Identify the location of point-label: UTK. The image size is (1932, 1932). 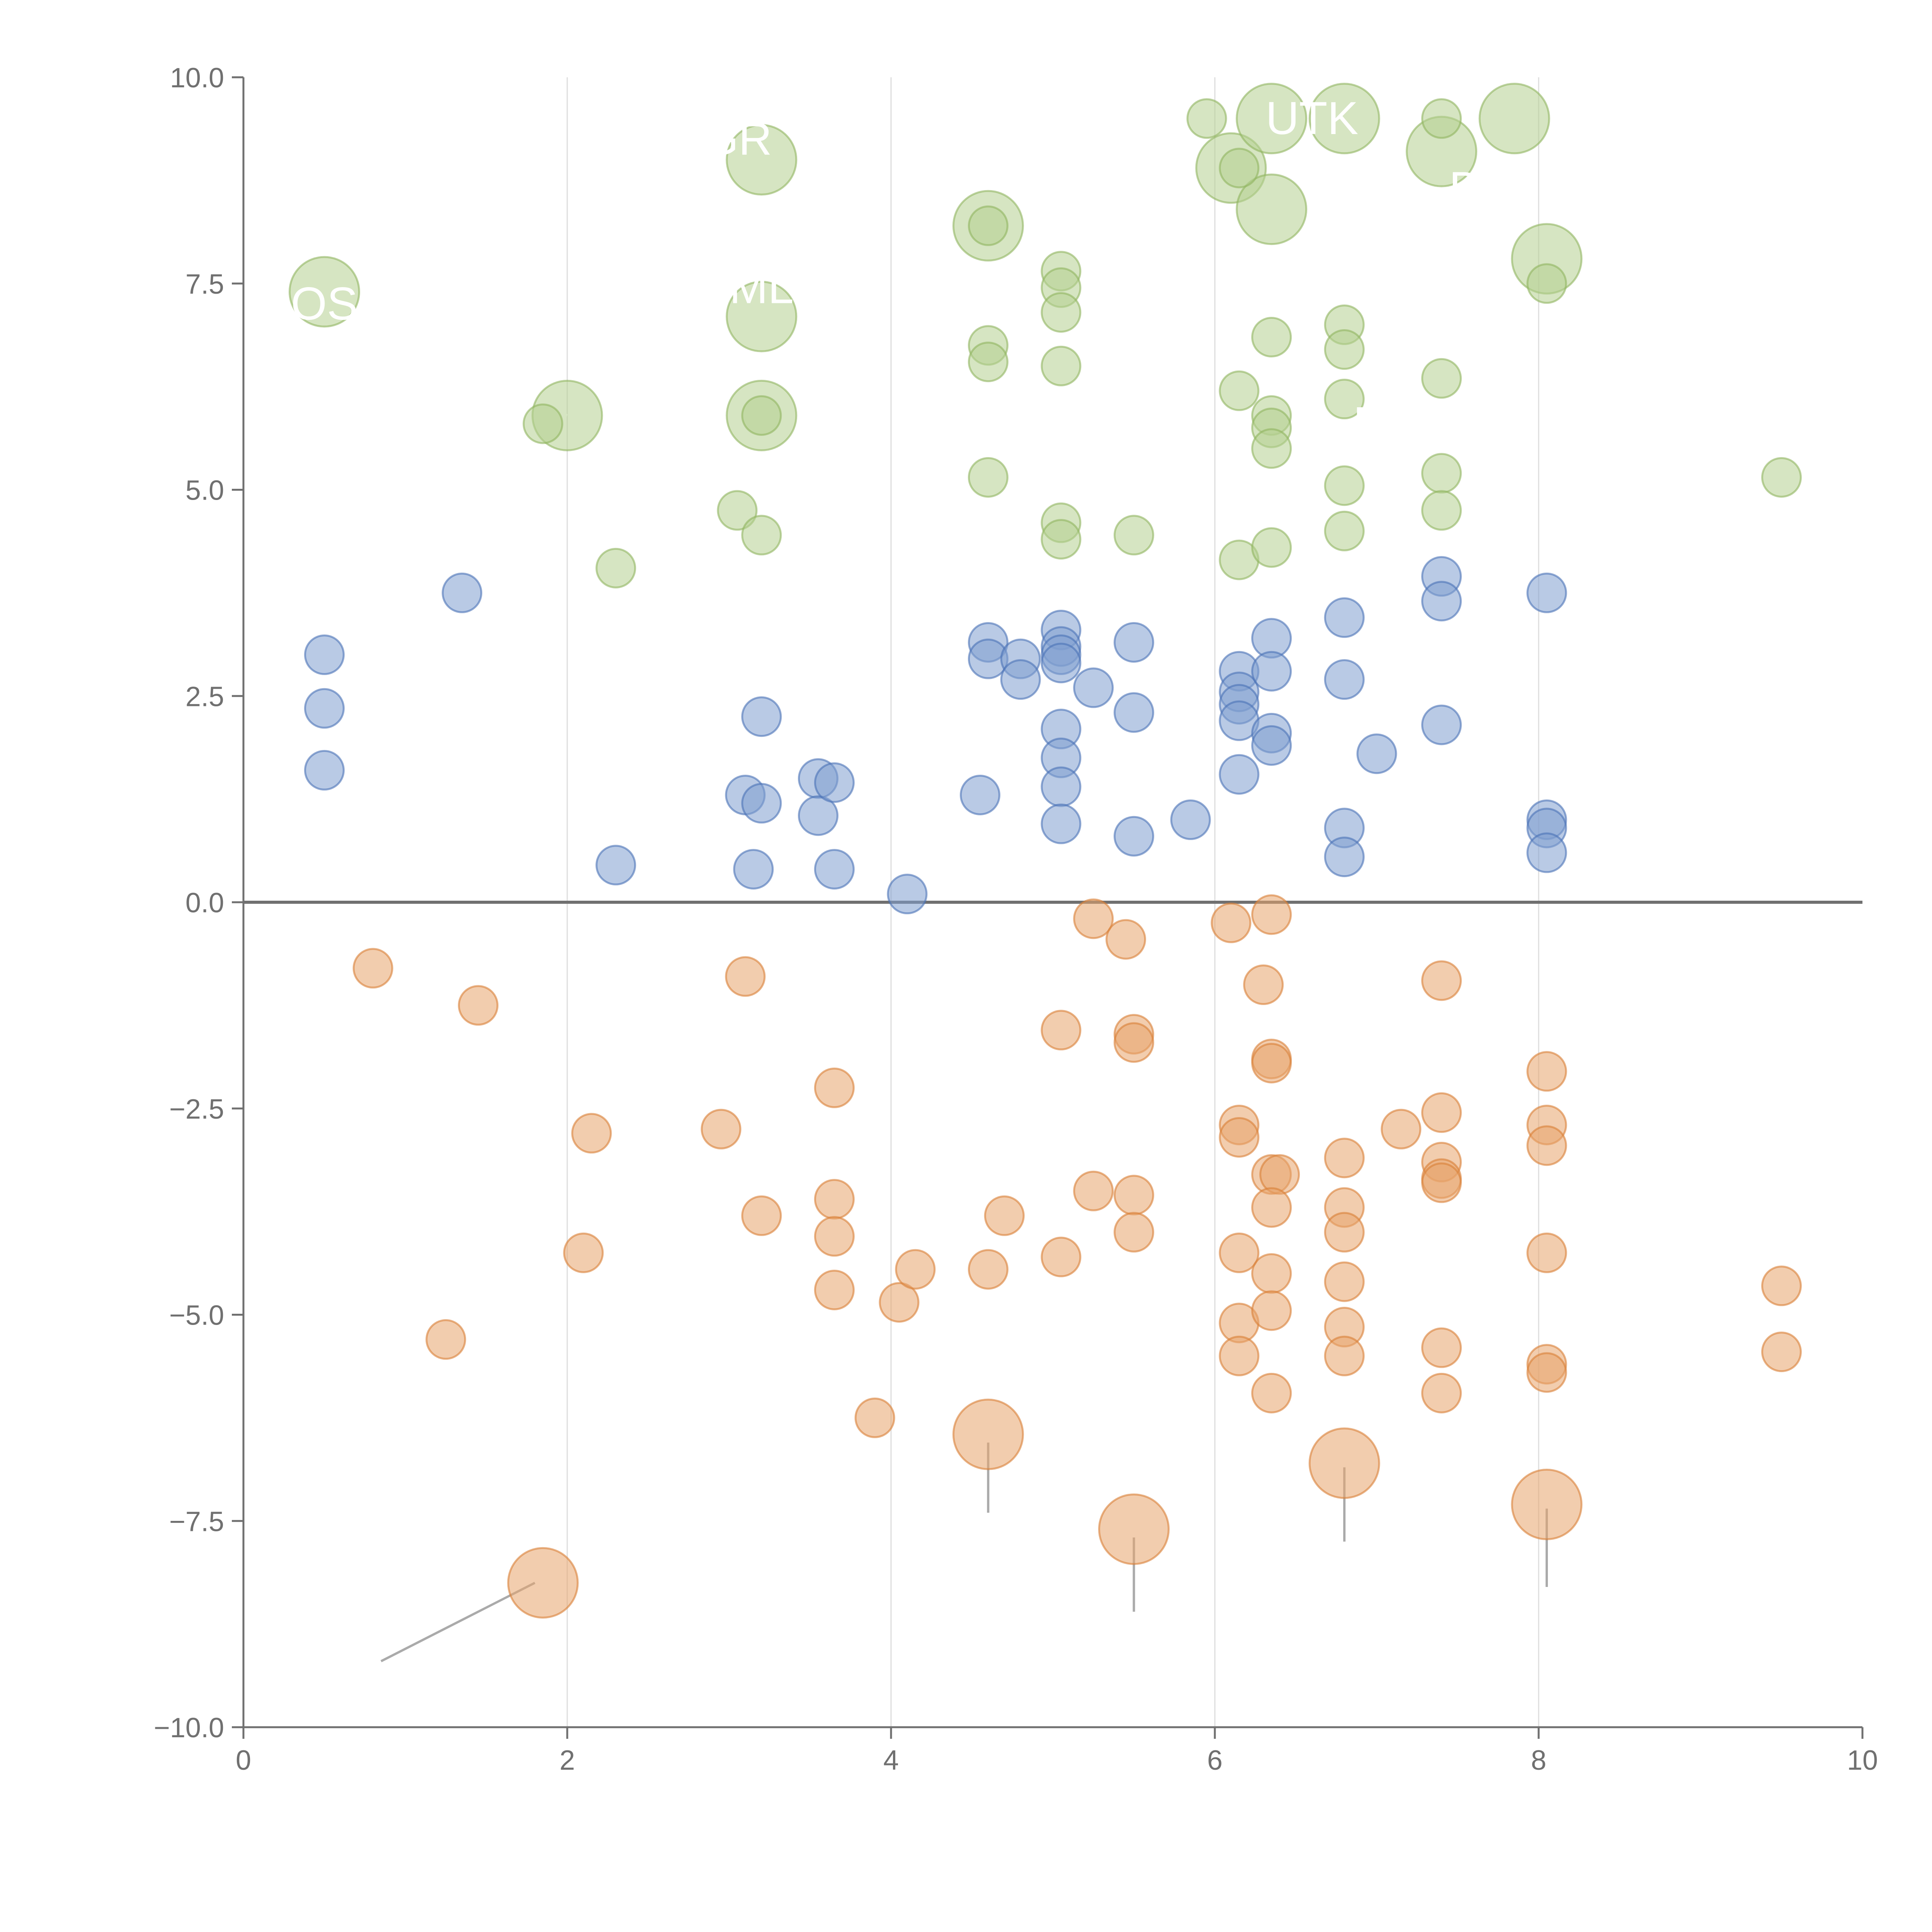
(1312, 118).